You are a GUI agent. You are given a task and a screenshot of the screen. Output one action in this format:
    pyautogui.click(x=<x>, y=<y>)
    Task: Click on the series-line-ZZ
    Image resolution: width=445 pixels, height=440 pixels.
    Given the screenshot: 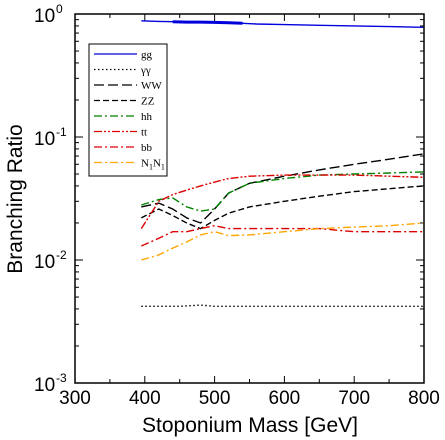 What is the action you would take?
    pyautogui.click(x=282, y=207)
    